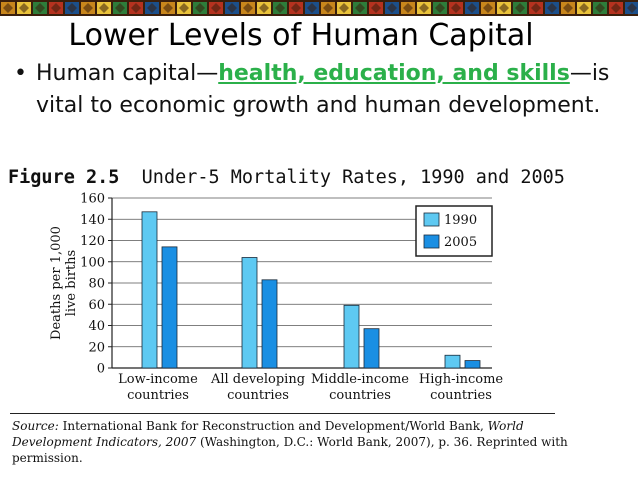 The width and height of the screenshot is (638, 478). I want to click on legend-label-2005: 2005, so click(460, 242).